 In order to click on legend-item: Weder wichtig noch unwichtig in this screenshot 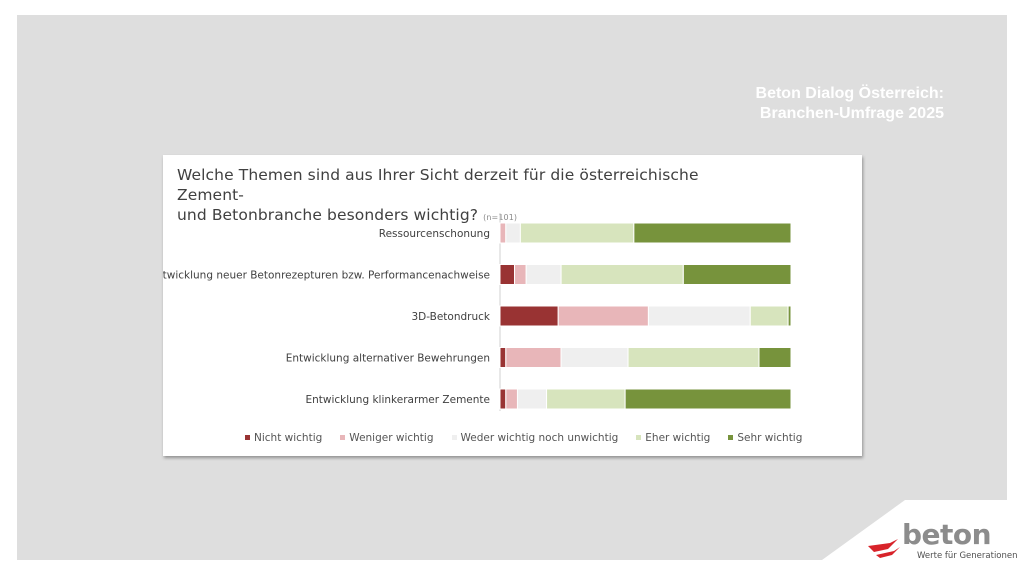, I will do `click(535, 438)`.